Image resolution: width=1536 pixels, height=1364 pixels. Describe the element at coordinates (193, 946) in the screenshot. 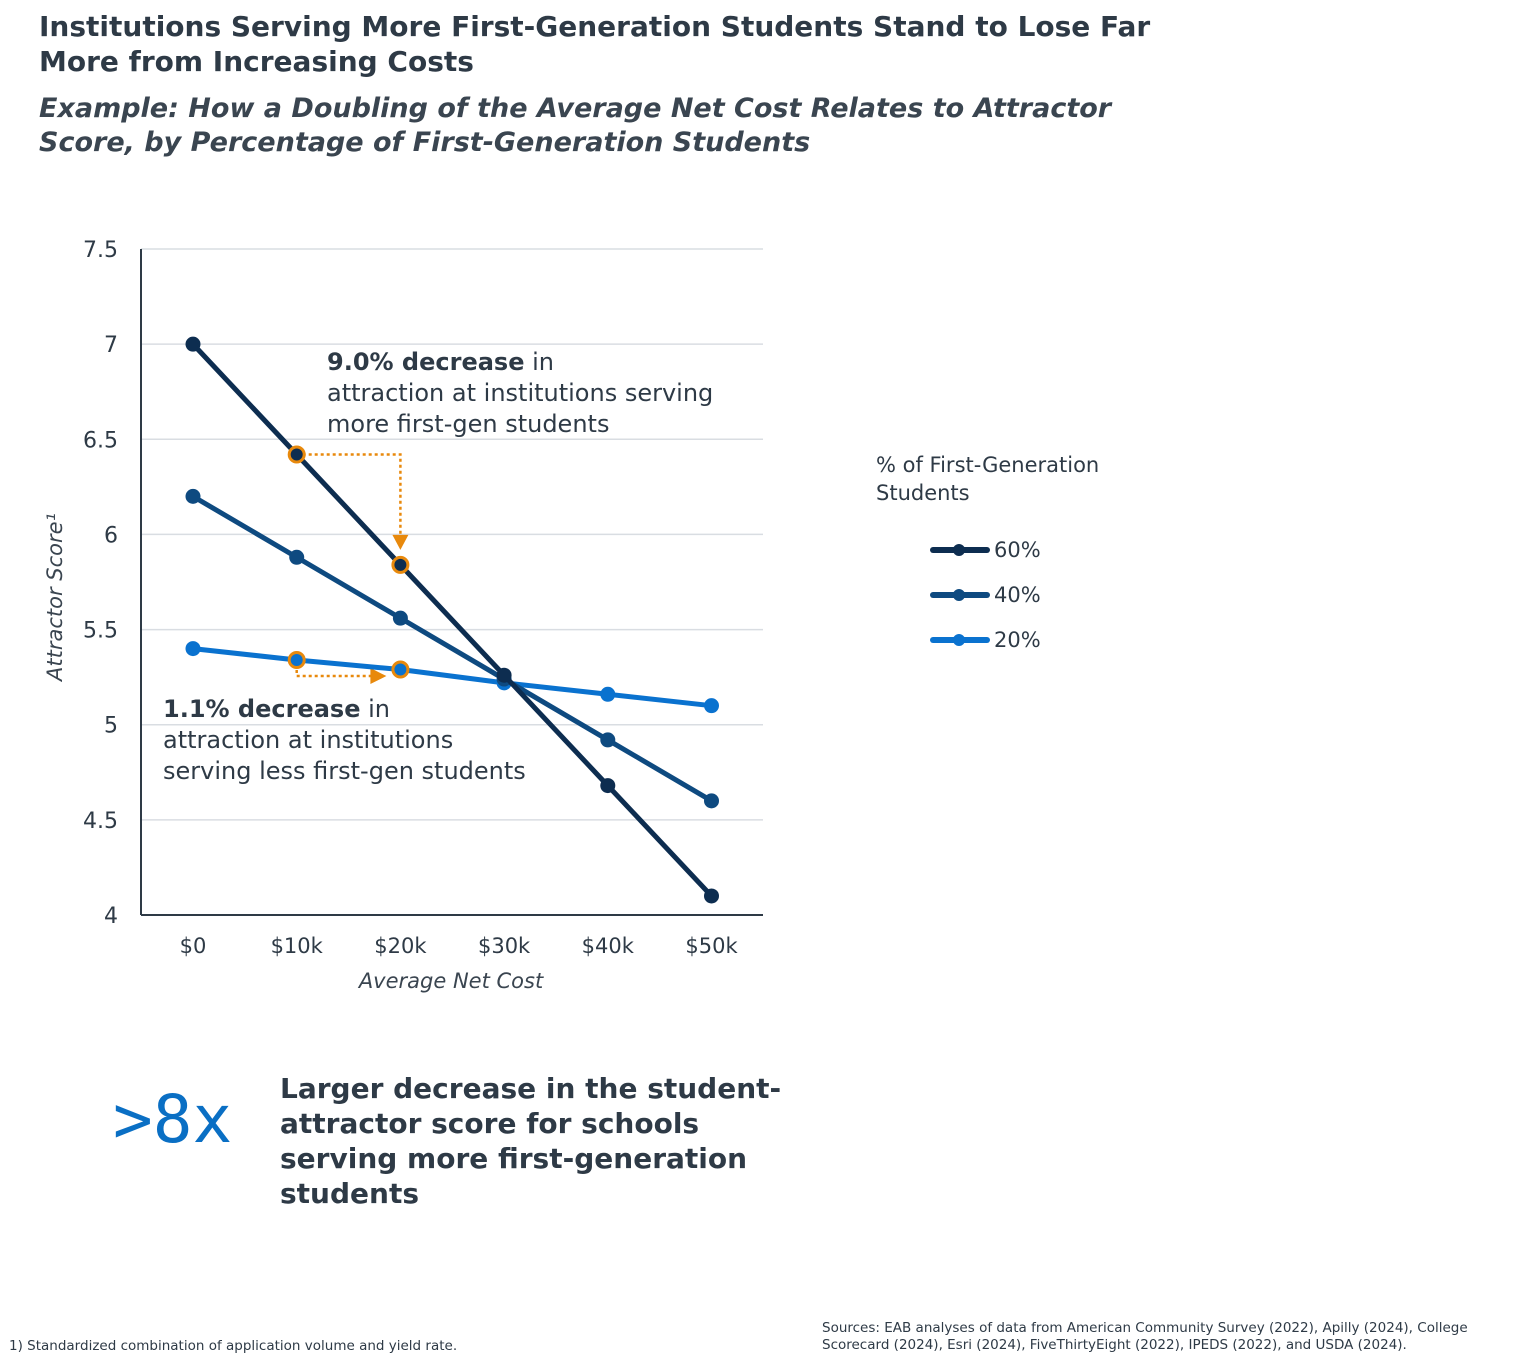

I see `x-tick-label: $0` at that location.